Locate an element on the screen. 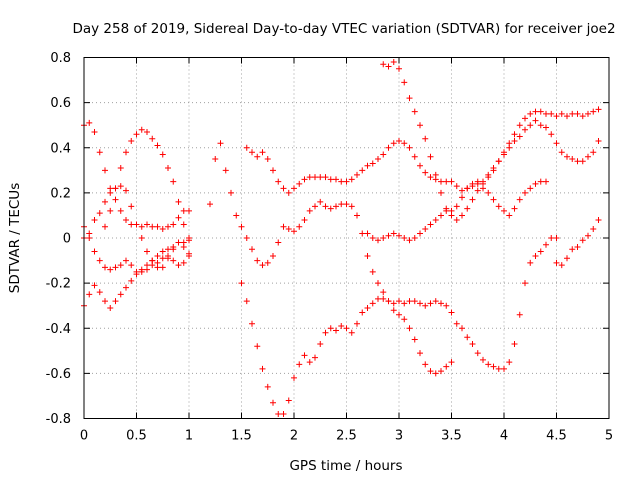 This screenshot has width=640, height=480. y-tick-label: 0.2 is located at coordinates (60, 193).